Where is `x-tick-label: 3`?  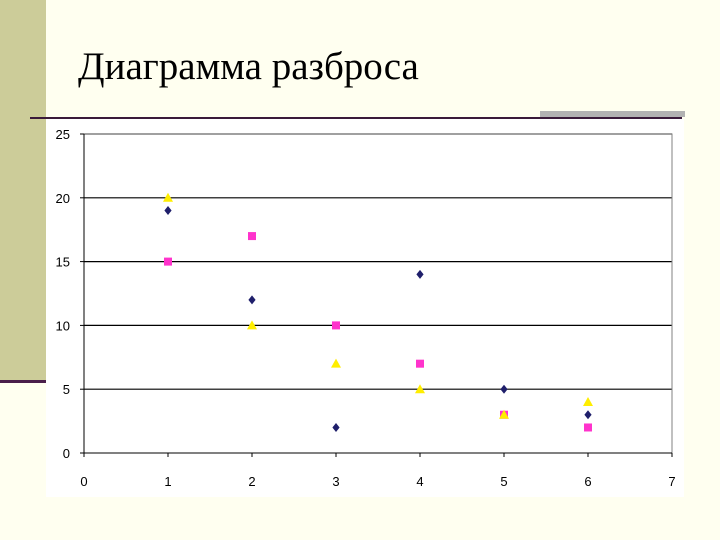 x-tick-label: 3 is located at coordinates (335, 481).